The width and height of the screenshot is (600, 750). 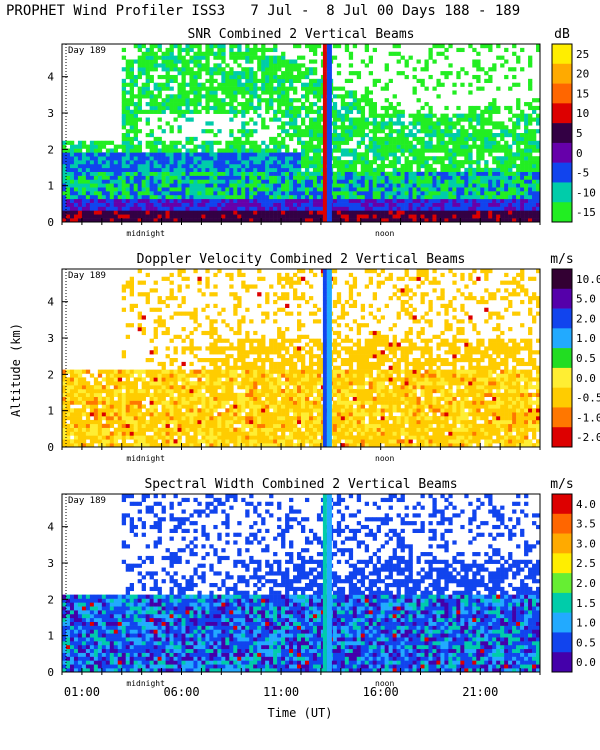 I want to click on colorbar: 25 20 15 10 5 0 -5 -10 -15, so click(x=573, y=133).